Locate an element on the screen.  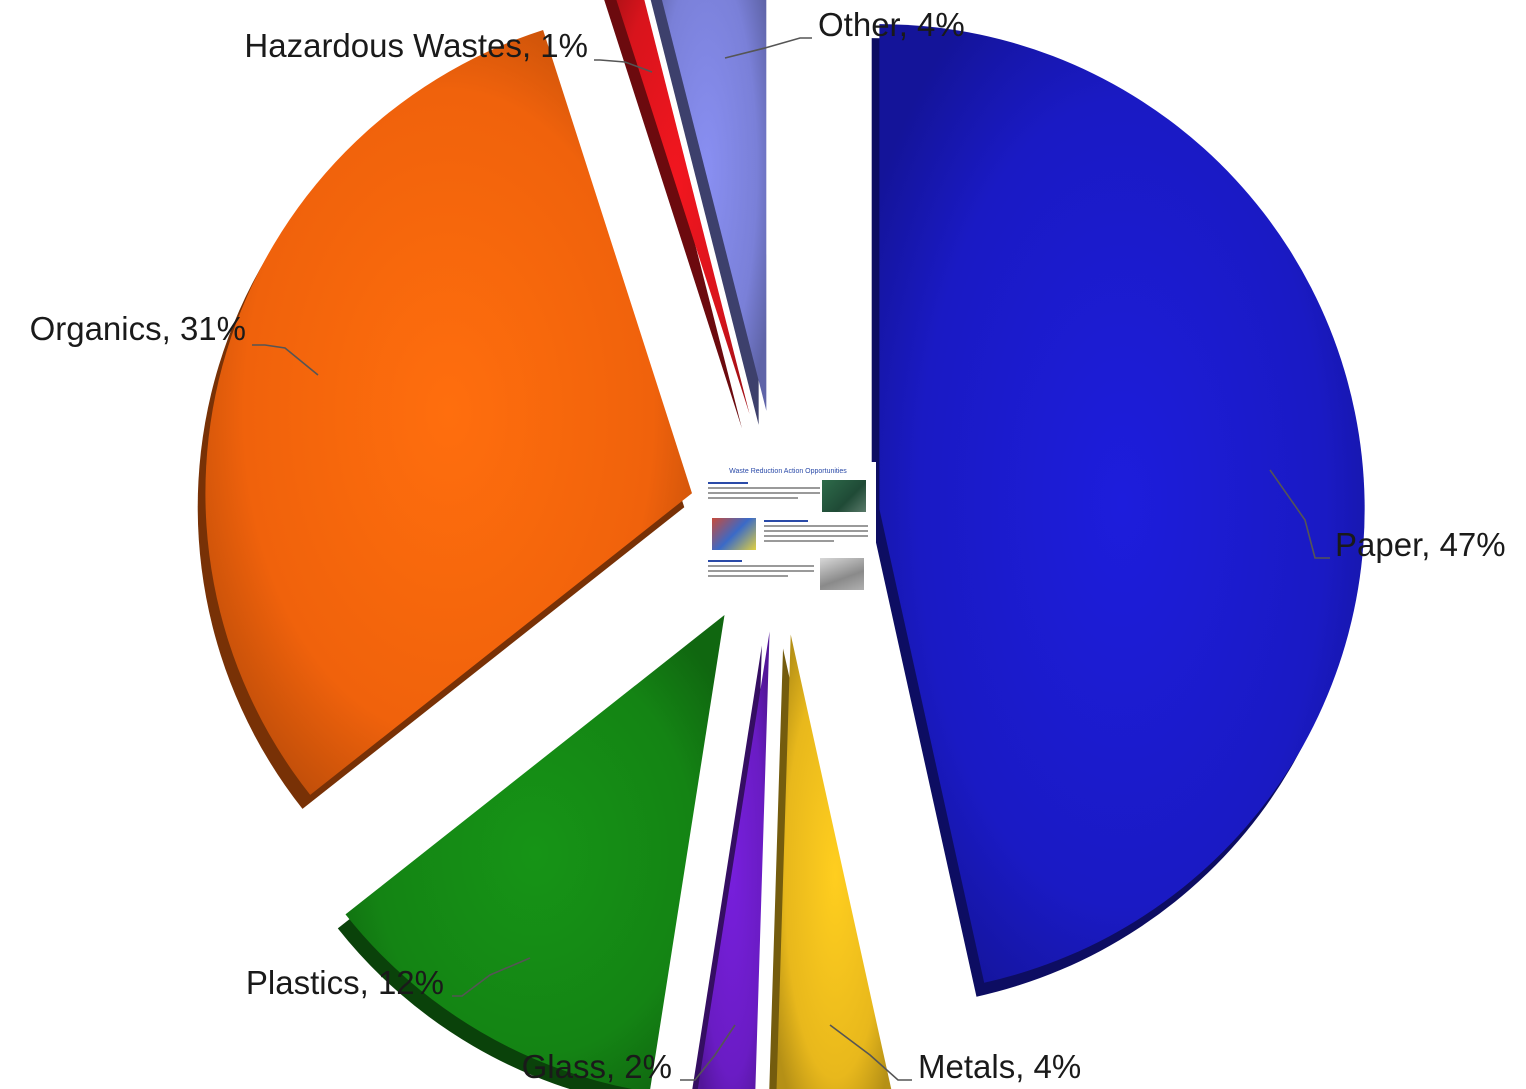
data-label: Paper, 47% is located at coordinates (1420, 544).